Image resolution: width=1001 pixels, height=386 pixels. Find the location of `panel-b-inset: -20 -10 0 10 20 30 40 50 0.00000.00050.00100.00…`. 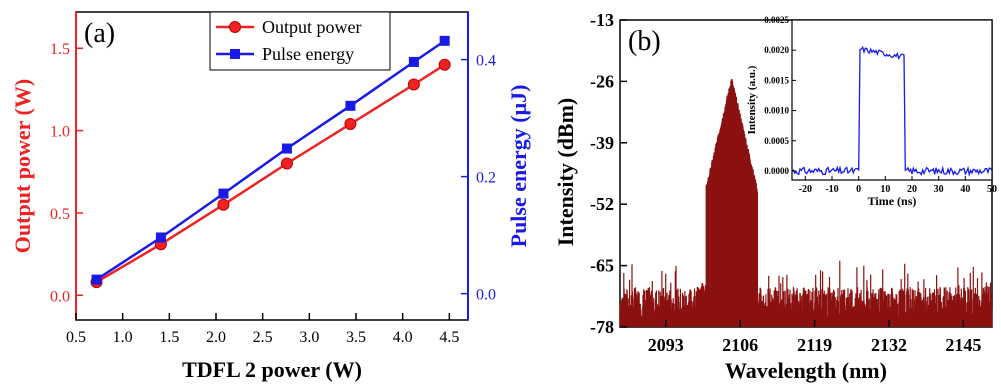

panel-b-inset: -20 -10 0 10 20 30 40 50 0.00000.00050.00100.00… is located at coordinates (871, 111).